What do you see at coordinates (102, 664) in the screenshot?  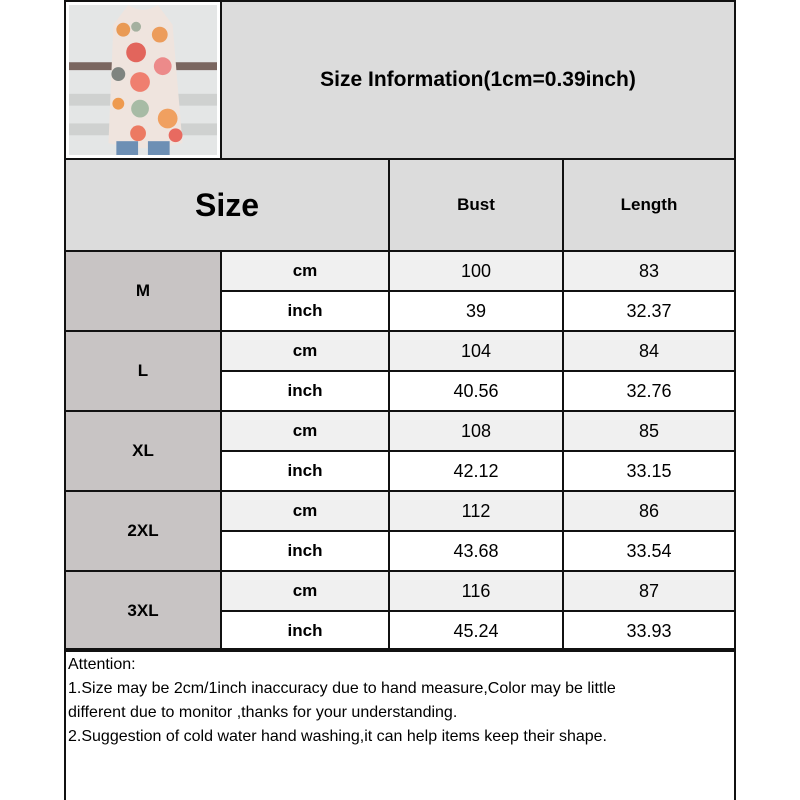 I see `note-line: Attention:` at bounding box center [102, 664].